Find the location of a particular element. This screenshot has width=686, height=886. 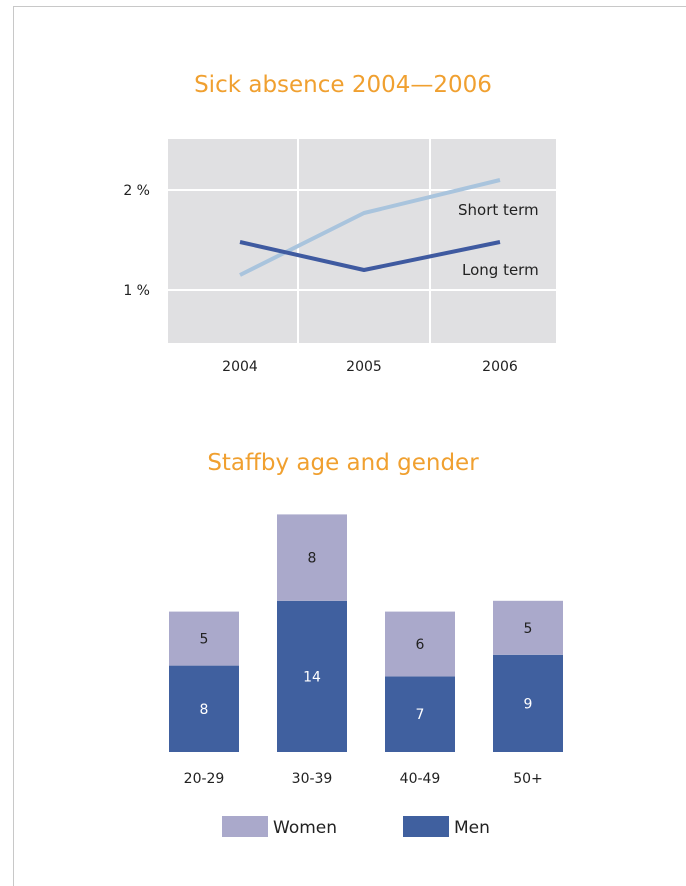

line-grid is located at coordinates (362, 241).